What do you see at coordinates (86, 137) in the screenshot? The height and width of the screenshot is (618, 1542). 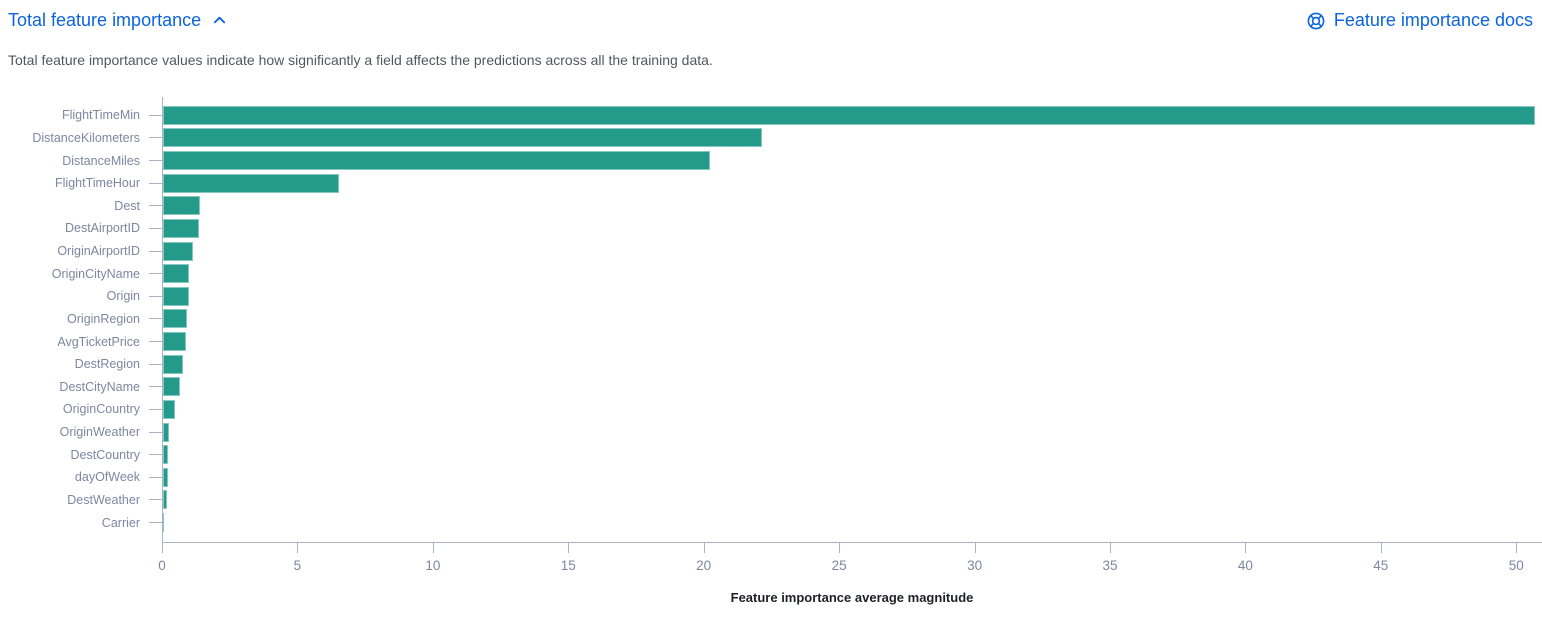 I see `category-label: DistanceKilometers` at bounding box center [86, 137].